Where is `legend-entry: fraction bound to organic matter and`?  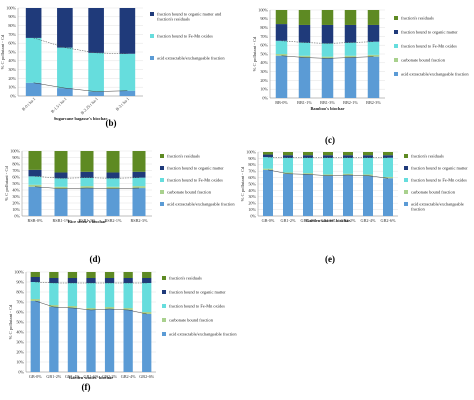 legend-entry: fraction bound to organic matter and is located at coordinates (189, 14).